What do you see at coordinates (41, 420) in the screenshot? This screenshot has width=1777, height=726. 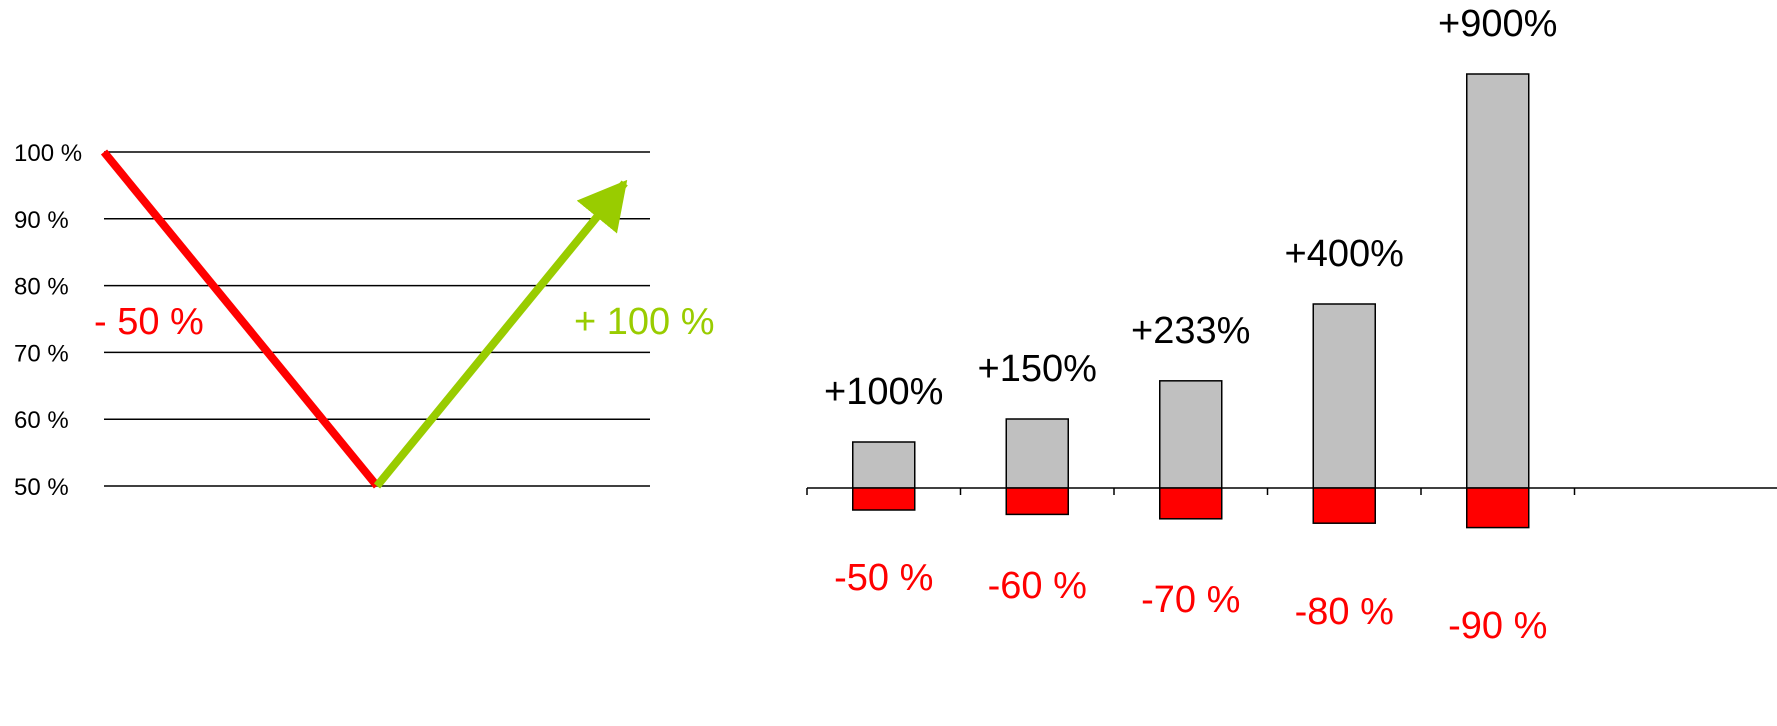 I see `y-tick-label: 60 %` at bounding box center [41, 420].